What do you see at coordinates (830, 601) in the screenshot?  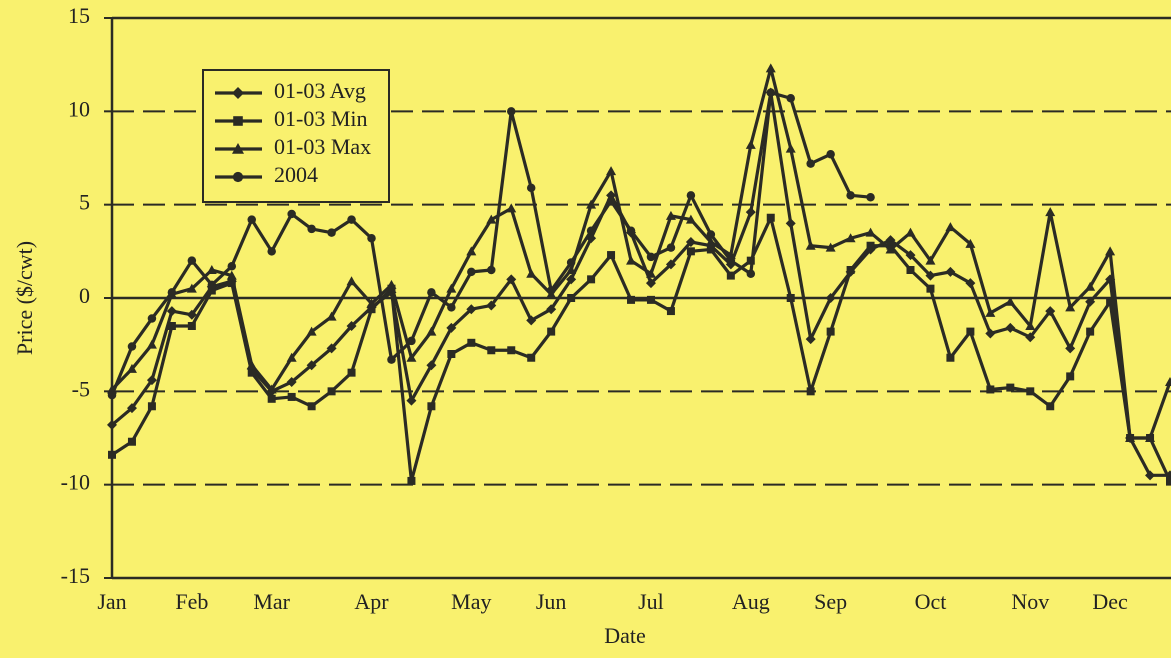 I see `x-tick-label: Sep` at bounding box center [830, 601].